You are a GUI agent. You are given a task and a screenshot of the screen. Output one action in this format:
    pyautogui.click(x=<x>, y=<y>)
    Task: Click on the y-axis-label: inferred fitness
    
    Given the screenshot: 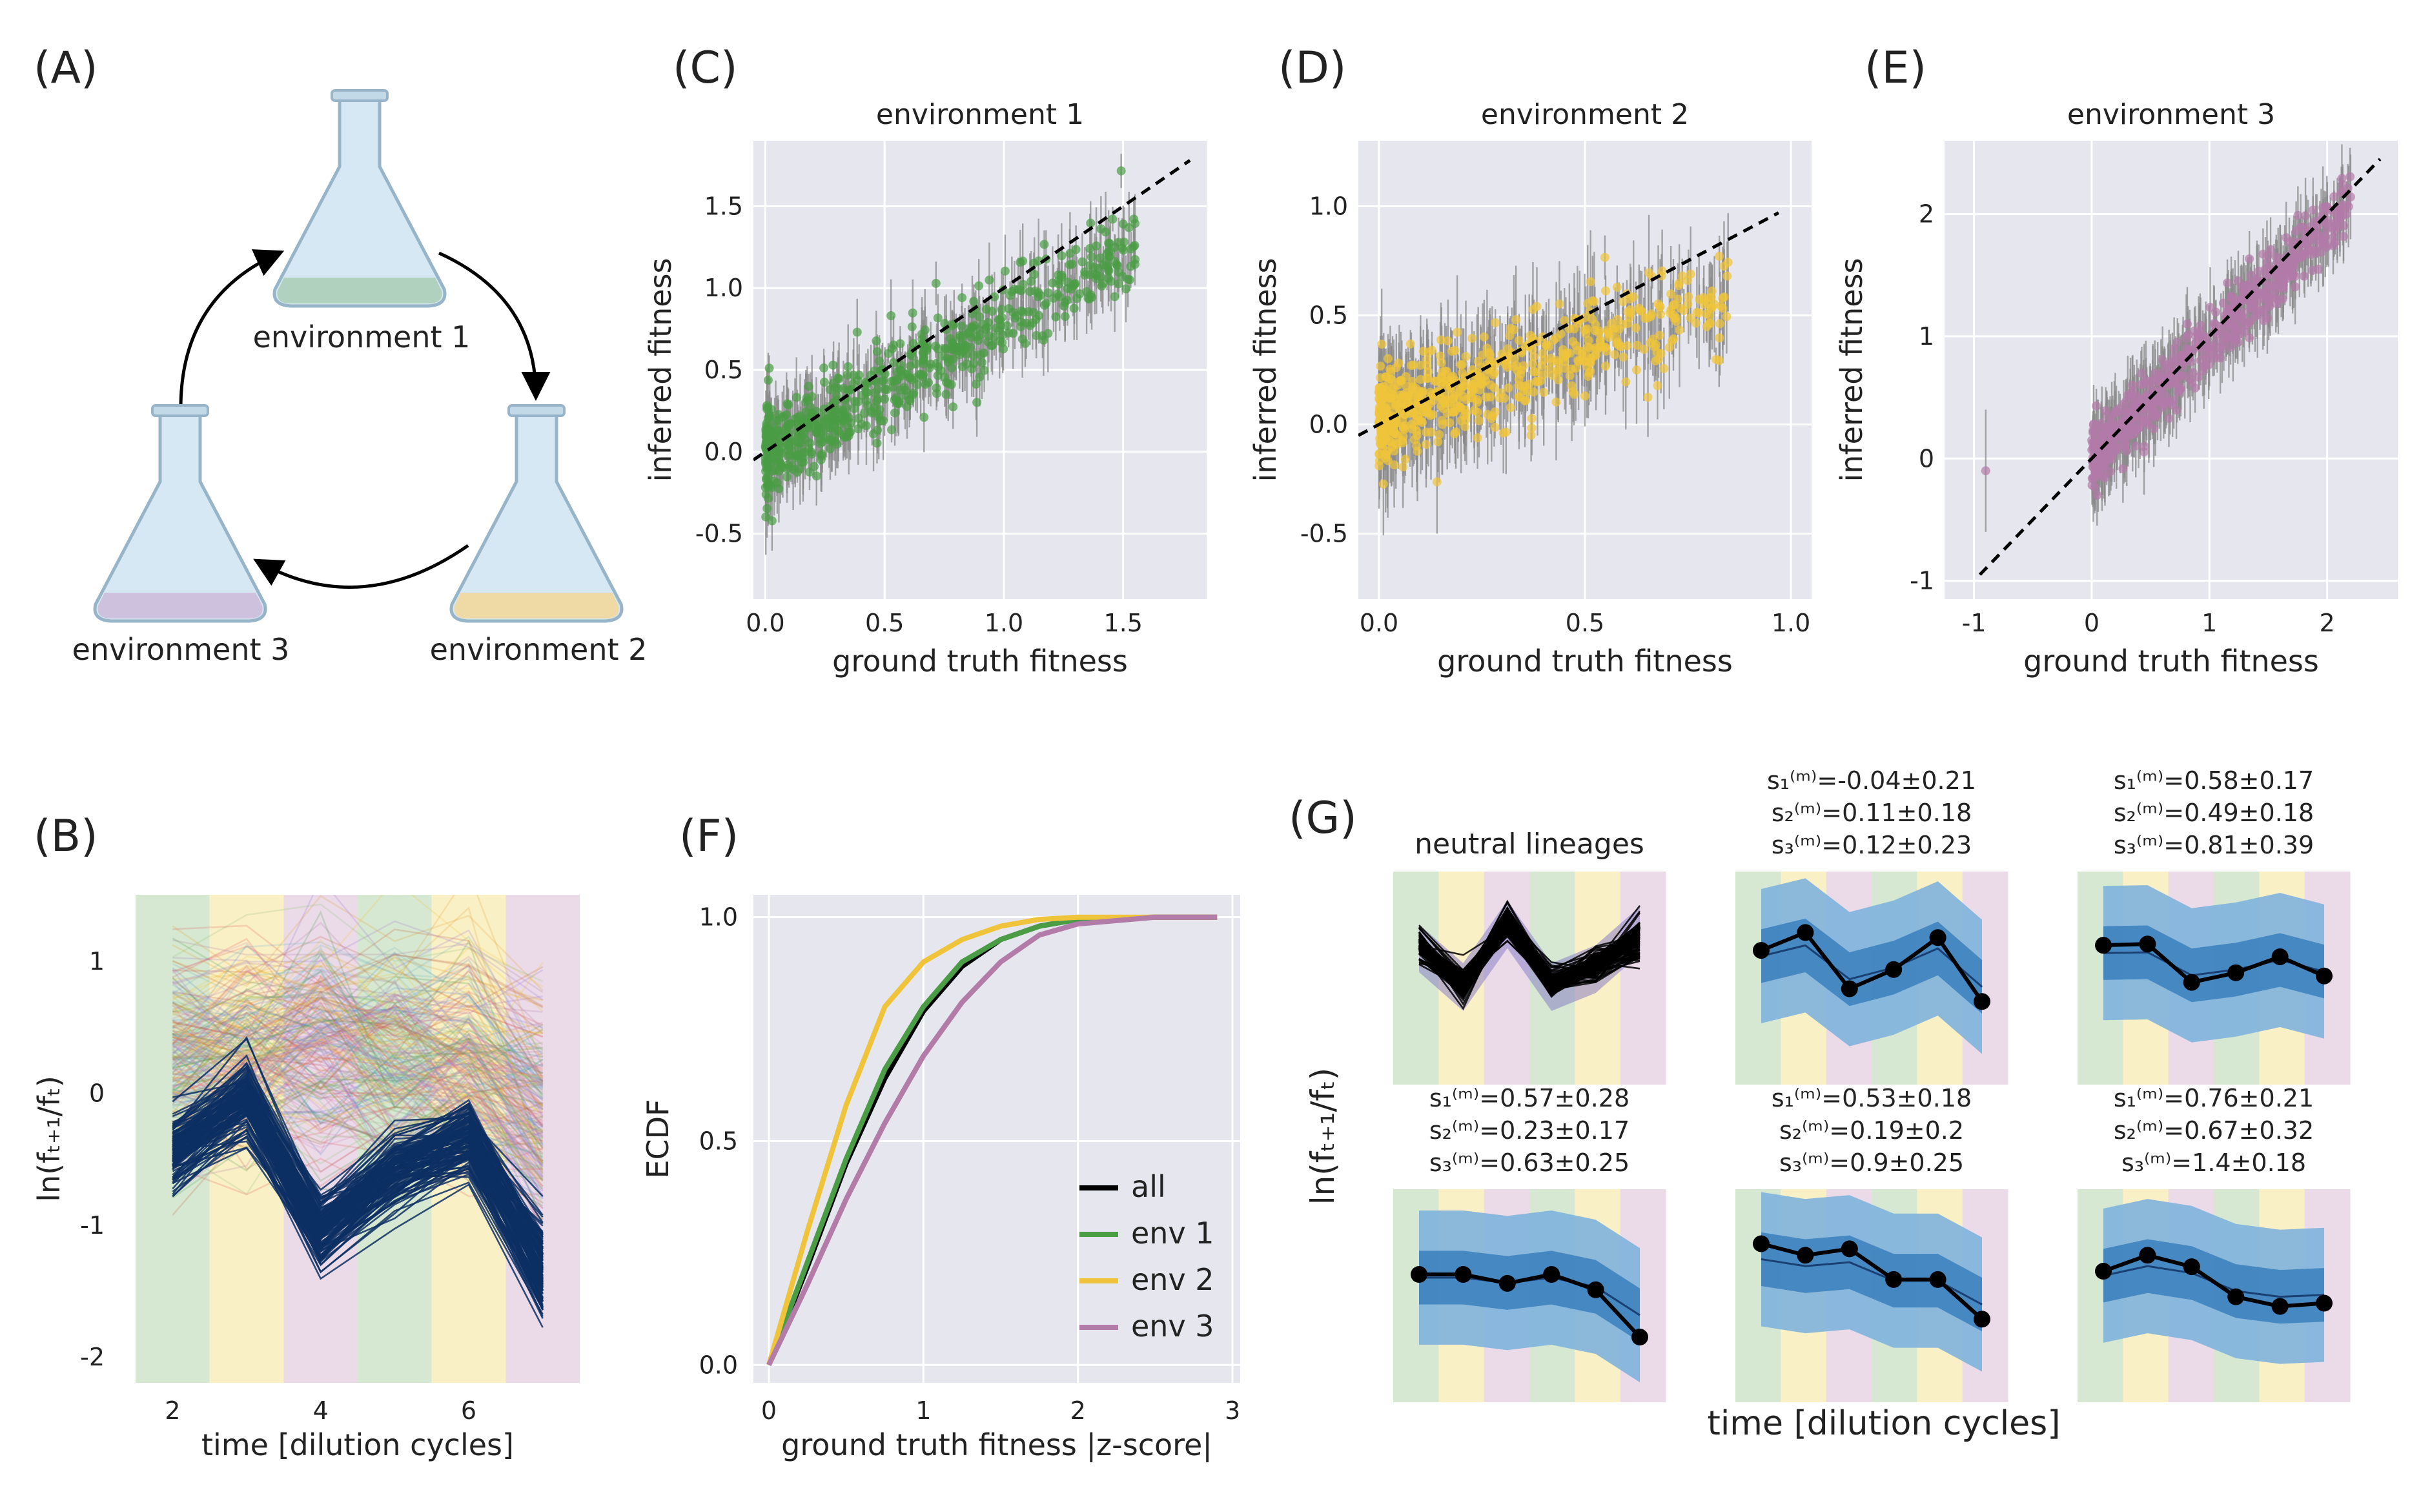 What is the action you would take?
    pyautogui.click(x=660, y=370)
    